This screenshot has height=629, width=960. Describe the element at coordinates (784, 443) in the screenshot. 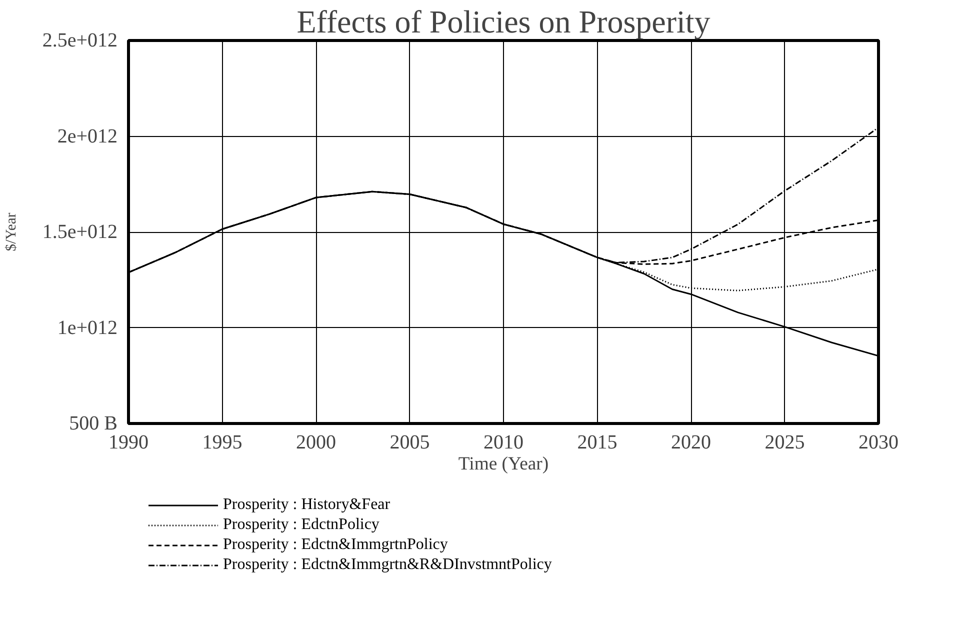

I see `x-tick-label: 2025` at that location.